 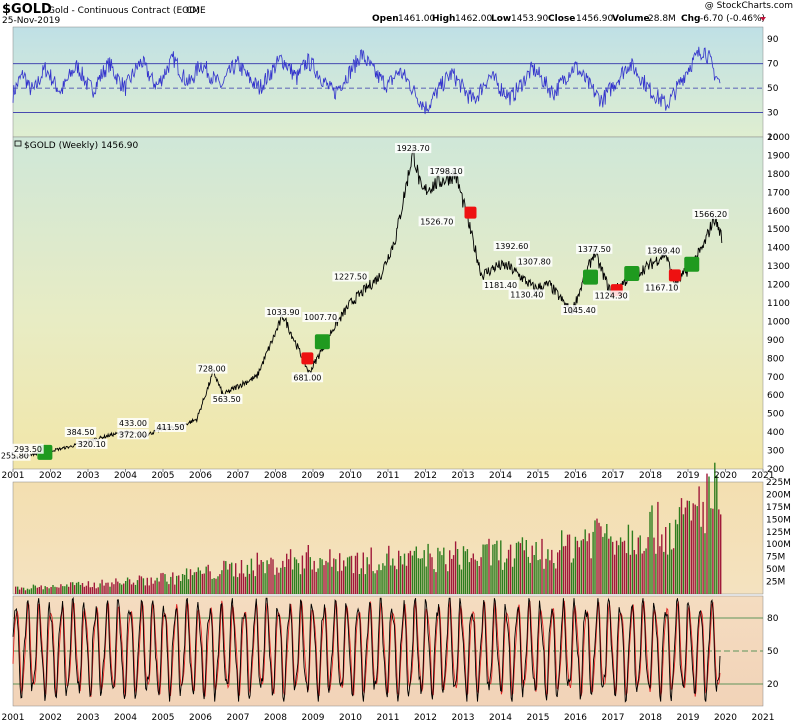 I want to click on rsi-tick-label: 50, so click(x=773, y=89).